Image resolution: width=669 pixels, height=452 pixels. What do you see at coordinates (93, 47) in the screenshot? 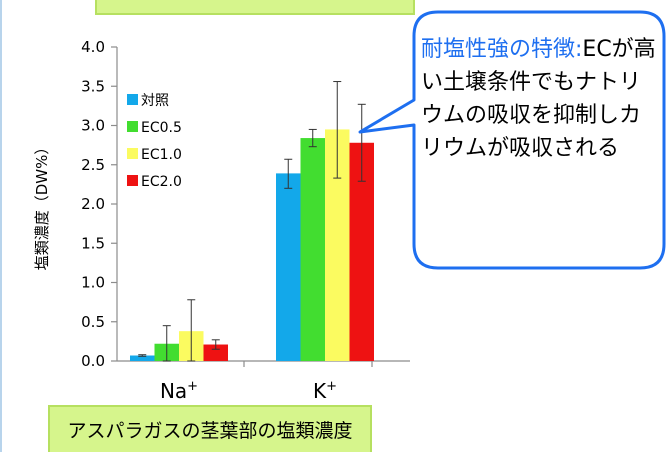
I see `y-tick-label: 4.0` at bounding box center [93, 47].